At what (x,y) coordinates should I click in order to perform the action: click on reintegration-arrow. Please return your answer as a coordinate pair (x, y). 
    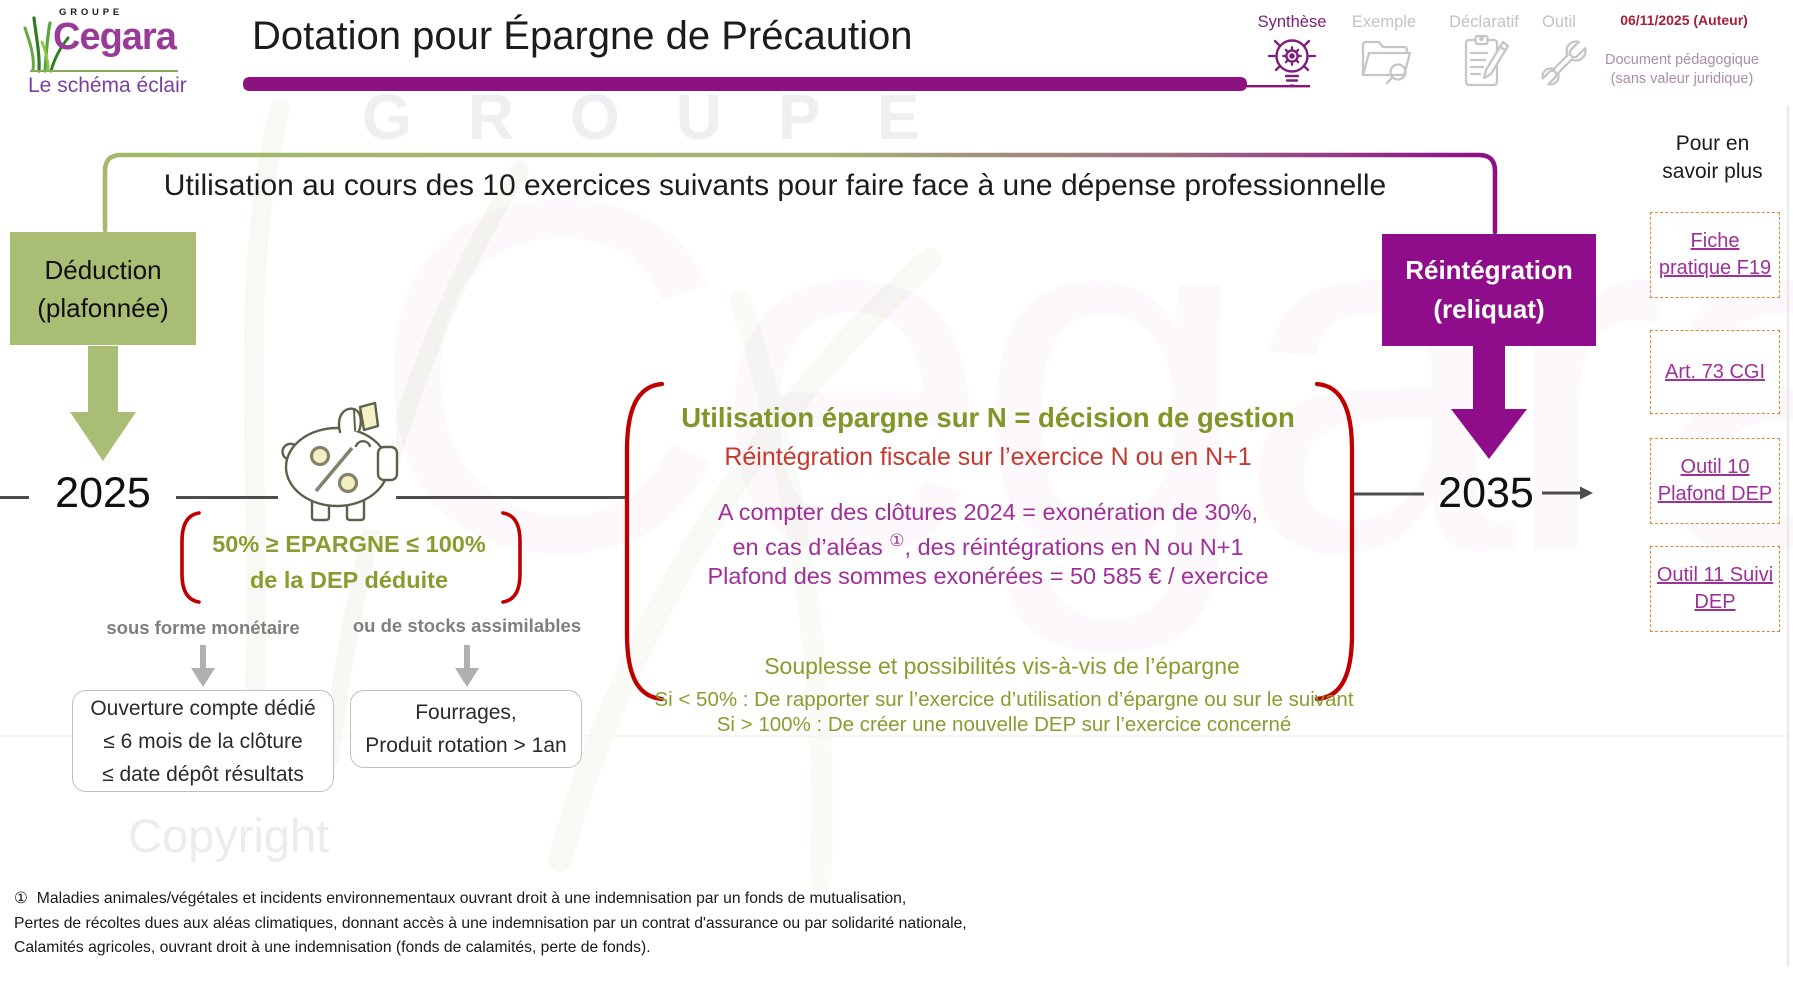
    Looking at the image, I should click on (1489, 402).